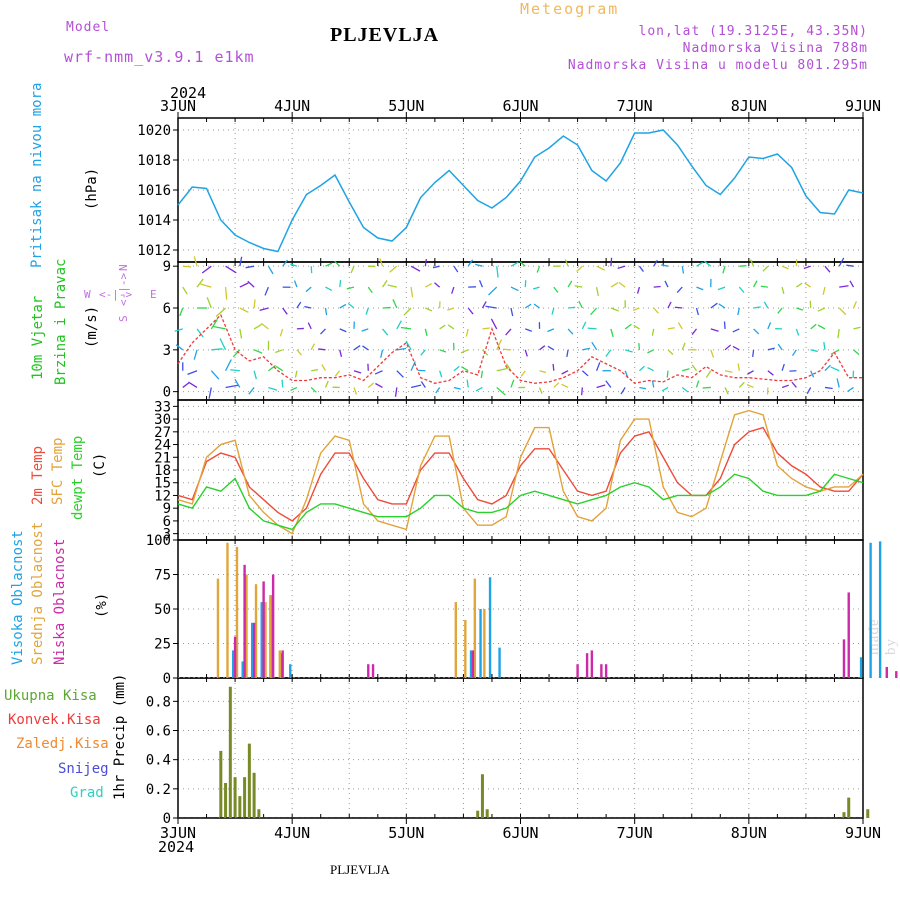 This screenshot has width=900, height=900. Describe the element at coordinates (162, 446) in the screenshot. I see `y-tick-label: 24` at that location.